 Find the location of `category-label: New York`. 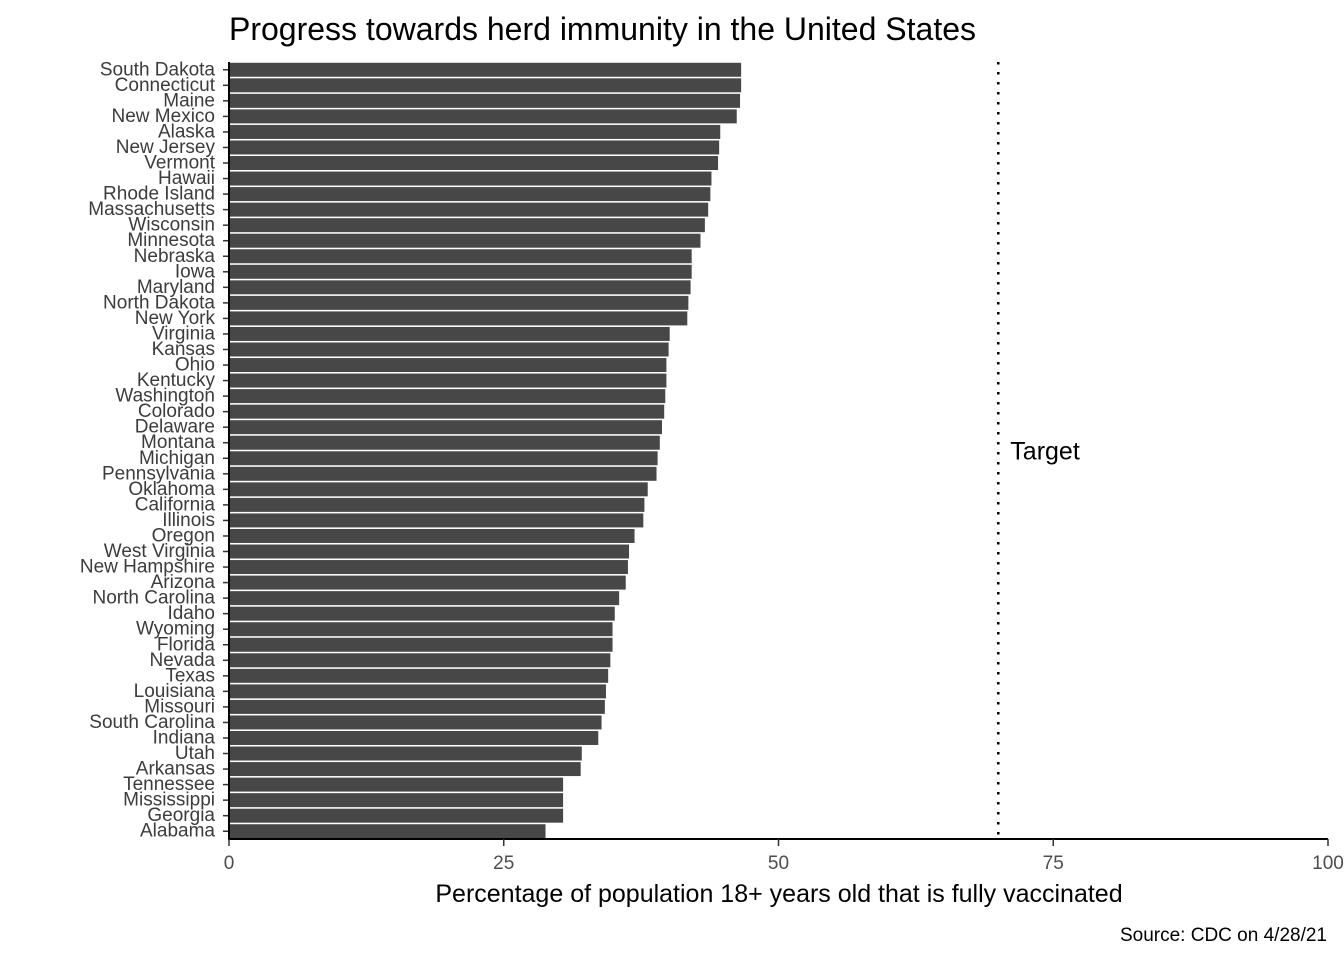

category-label: New York is located at coordinates (175, 318).